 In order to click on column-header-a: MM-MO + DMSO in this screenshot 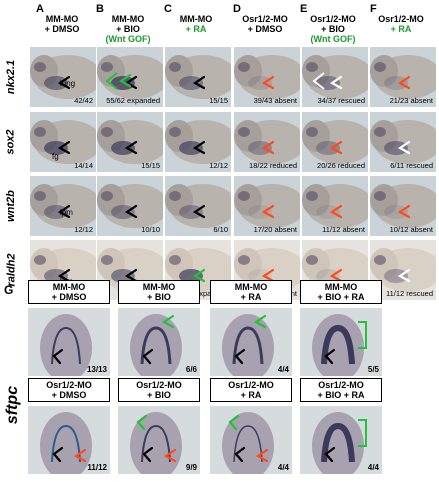, I will do `click(62, 24)`.